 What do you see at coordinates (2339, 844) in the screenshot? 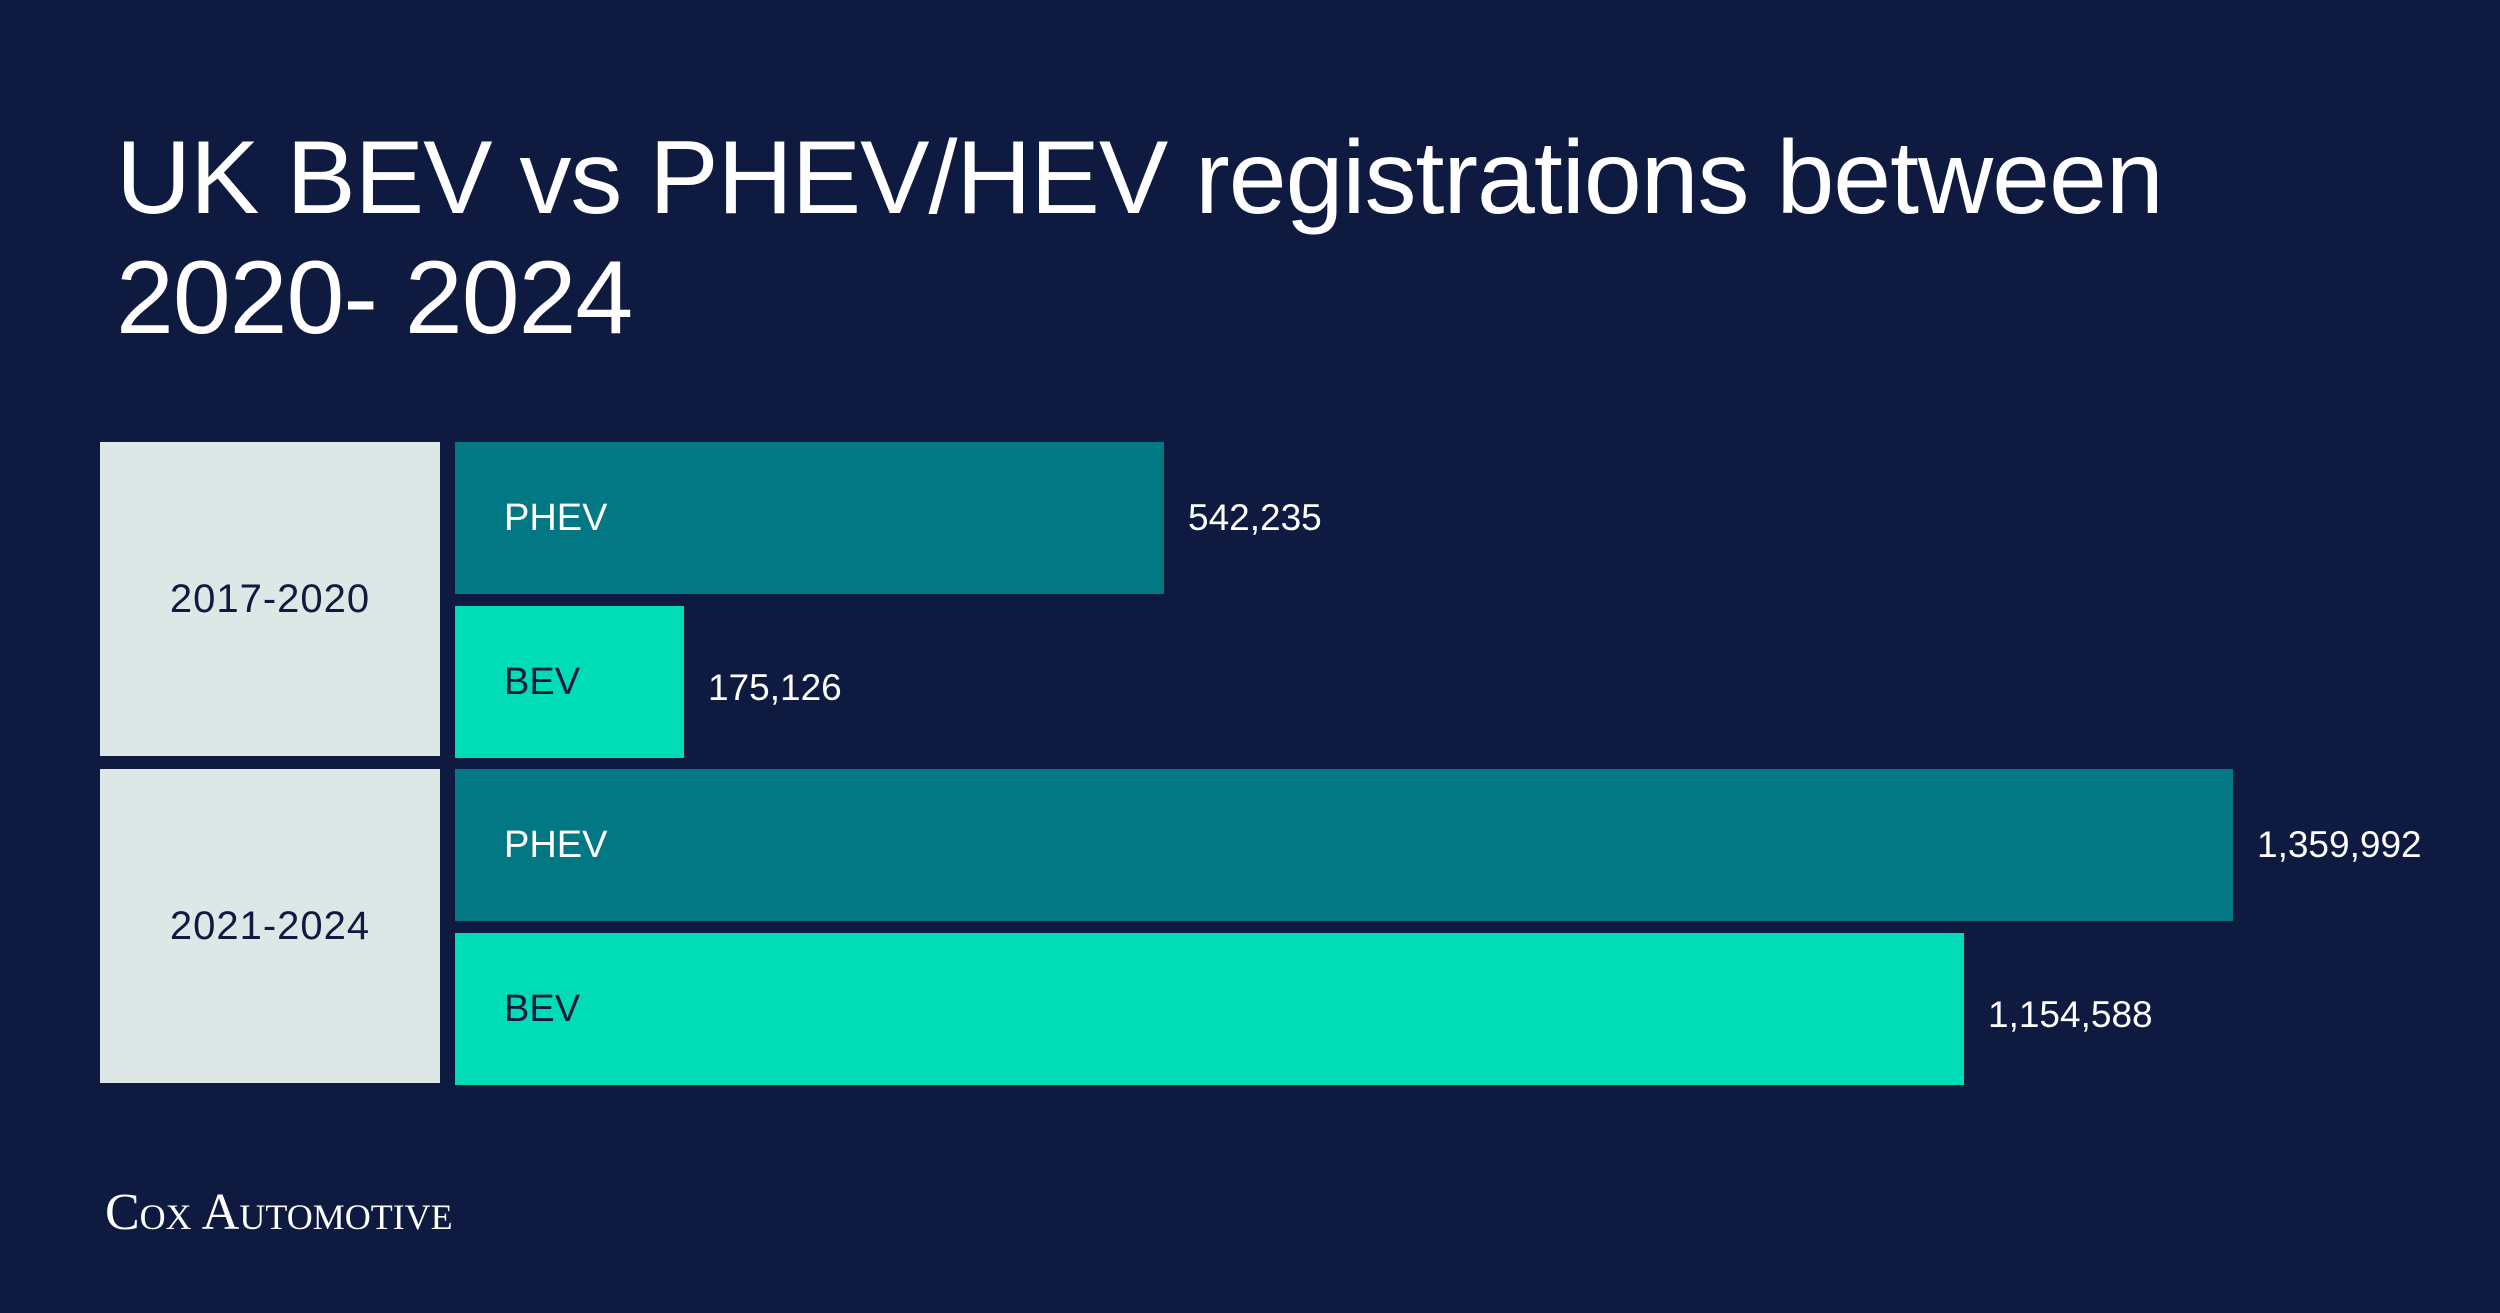
I see `value-label: 1,359,992` at bounding box center [2339, 844].